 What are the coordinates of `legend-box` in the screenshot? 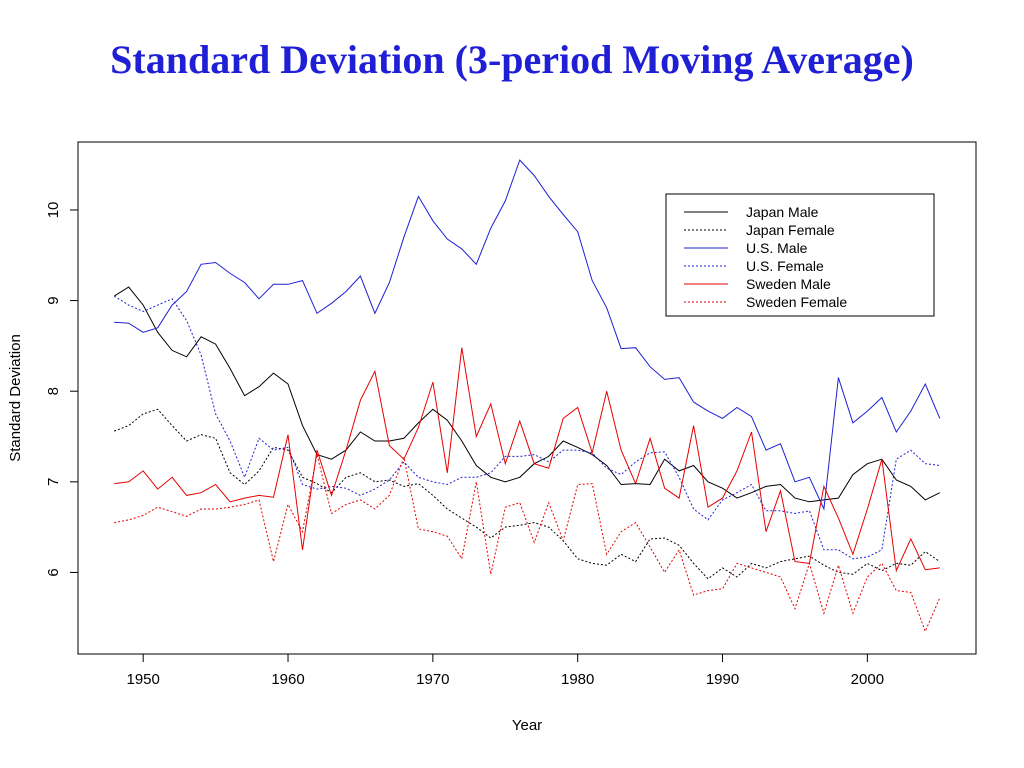 It's located at (800, 255).